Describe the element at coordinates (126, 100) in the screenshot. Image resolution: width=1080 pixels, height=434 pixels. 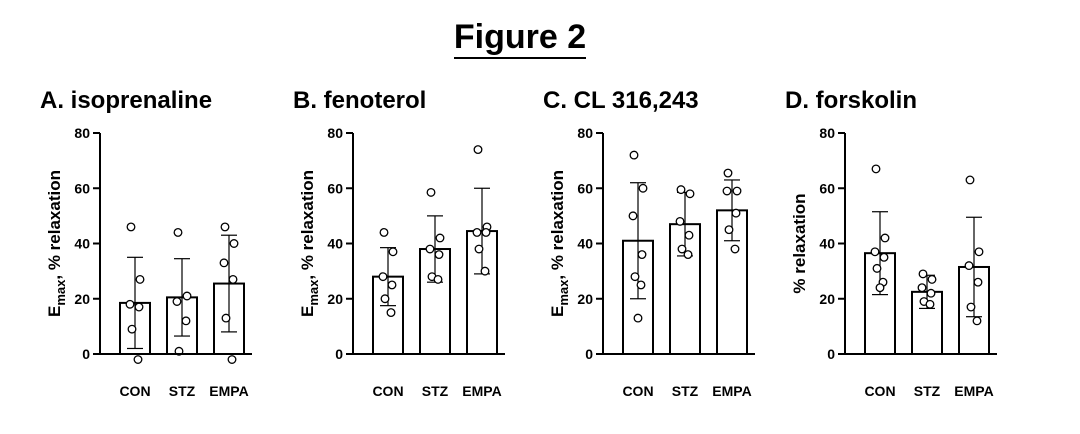
I see `panel-title: A. isoprenaline` at that location.